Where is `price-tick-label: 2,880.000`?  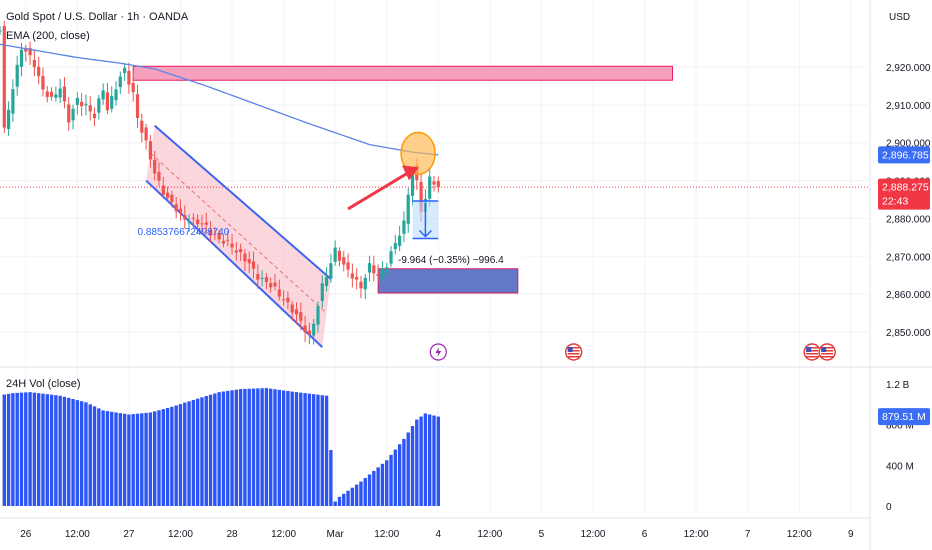 price-tick-label: 2,880.000 is located at coordinates (908, 219).